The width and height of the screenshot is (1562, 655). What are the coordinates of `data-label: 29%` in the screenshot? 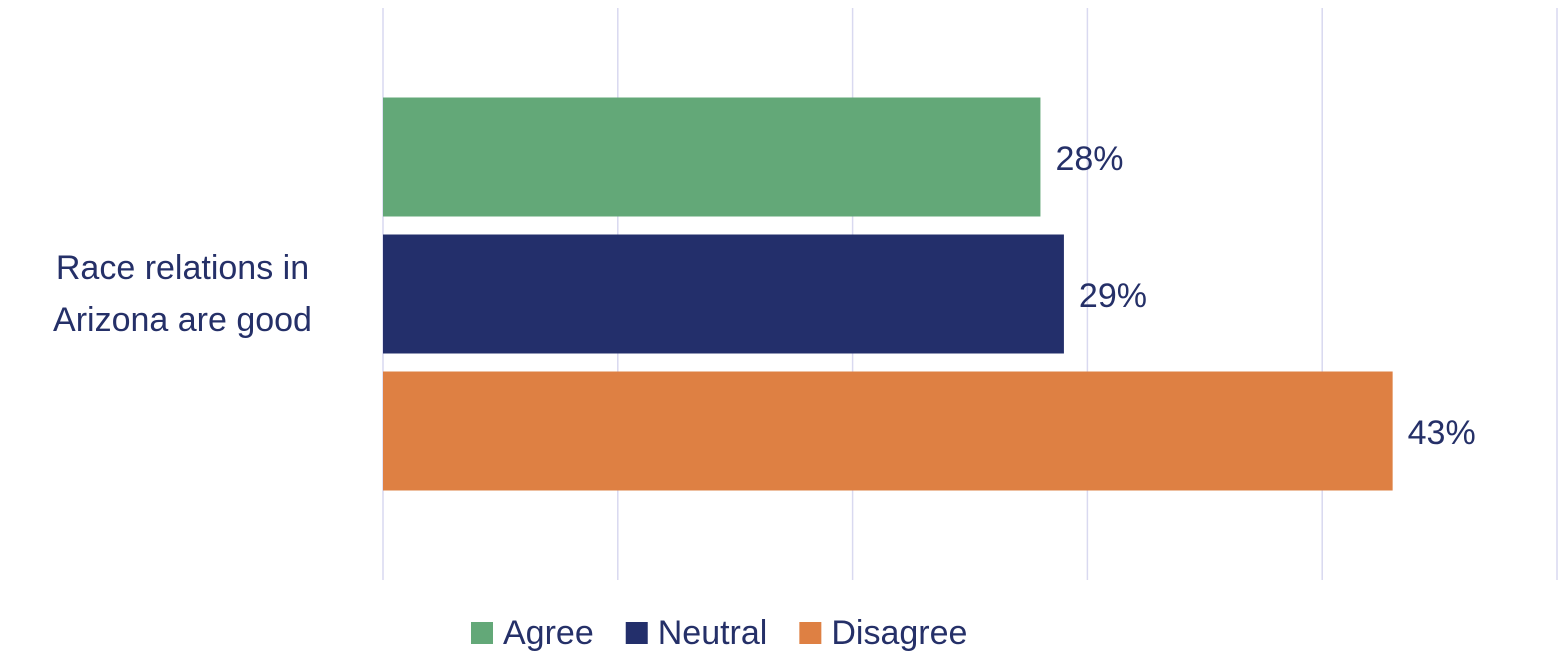 It's located at (1113, 296).